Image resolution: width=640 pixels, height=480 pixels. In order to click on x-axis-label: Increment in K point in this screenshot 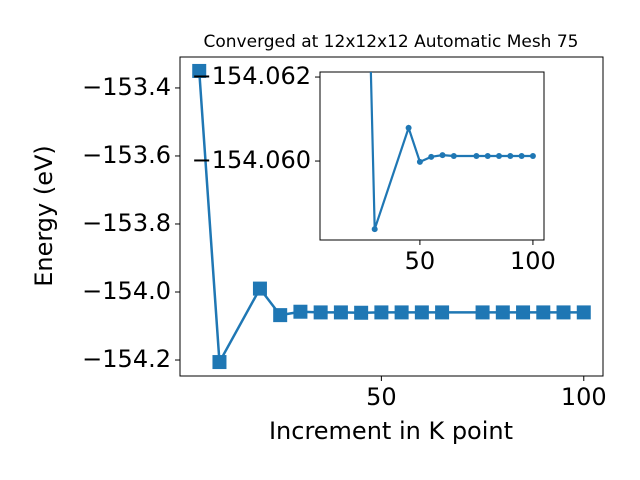, I will do `click(391, 431)`.